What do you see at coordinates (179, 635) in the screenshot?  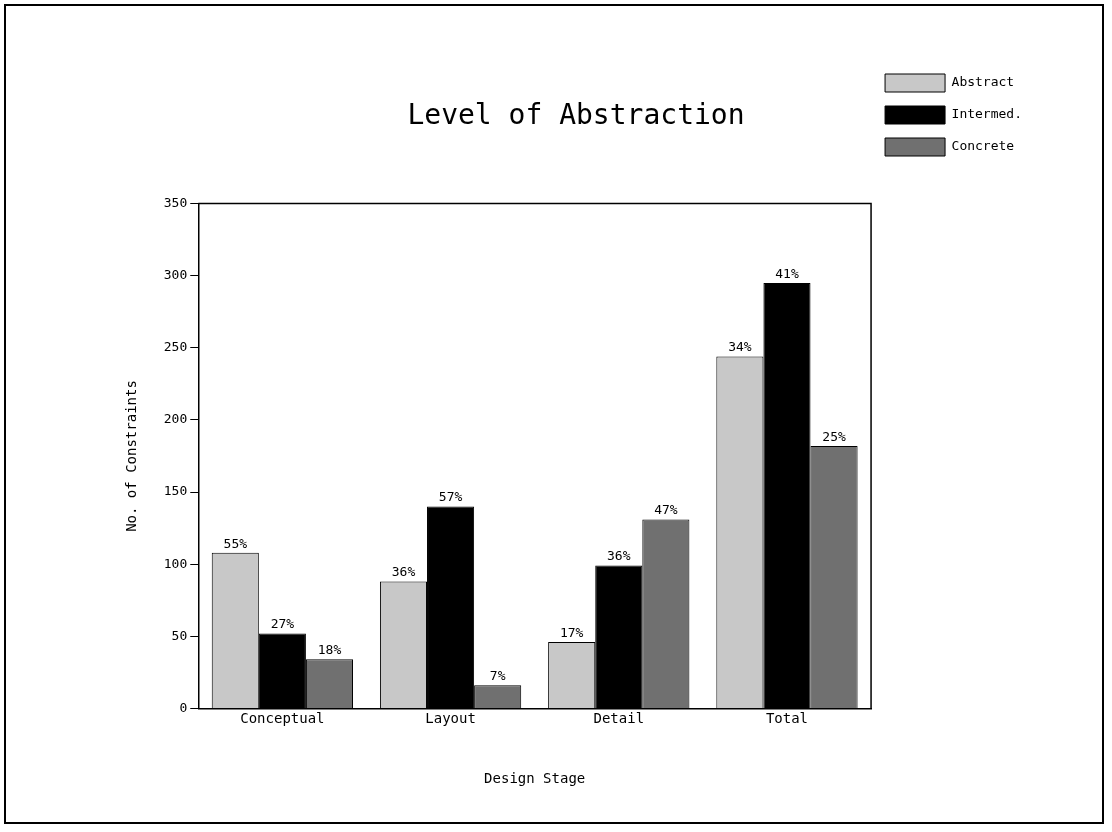 I see `y-tick-label: 50` at bounding box center [179, 635].